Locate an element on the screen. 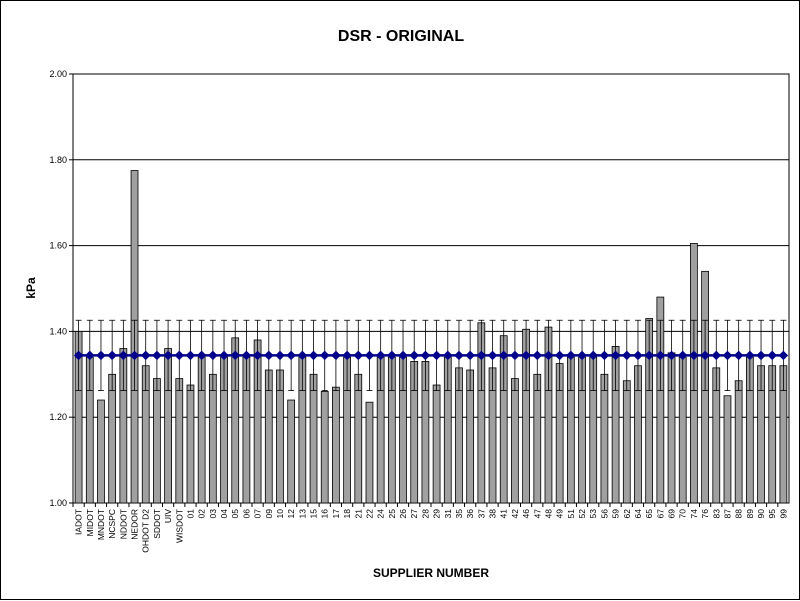  x-tick-label: 88 is located at coordinates (739, 514).